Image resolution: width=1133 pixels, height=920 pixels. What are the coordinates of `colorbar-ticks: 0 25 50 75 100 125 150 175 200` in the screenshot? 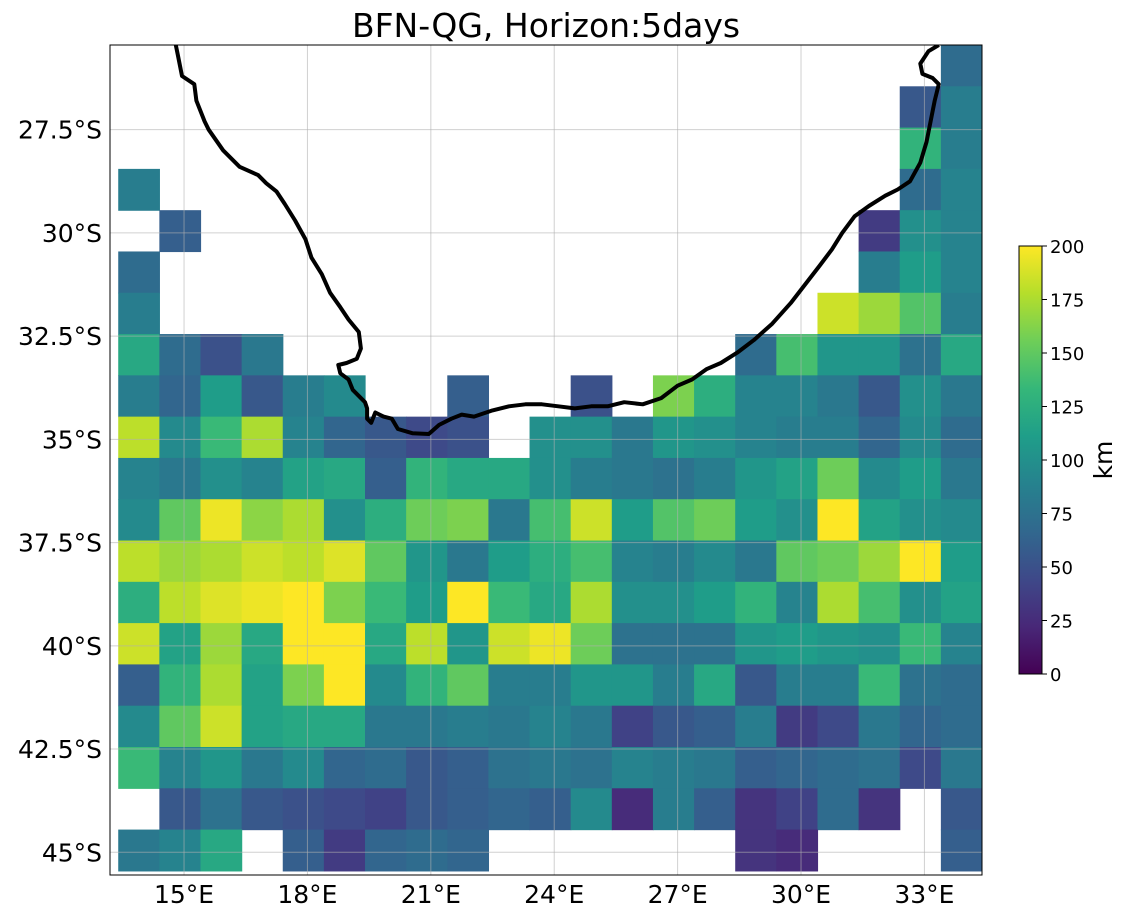 It's located at (1063, 461).